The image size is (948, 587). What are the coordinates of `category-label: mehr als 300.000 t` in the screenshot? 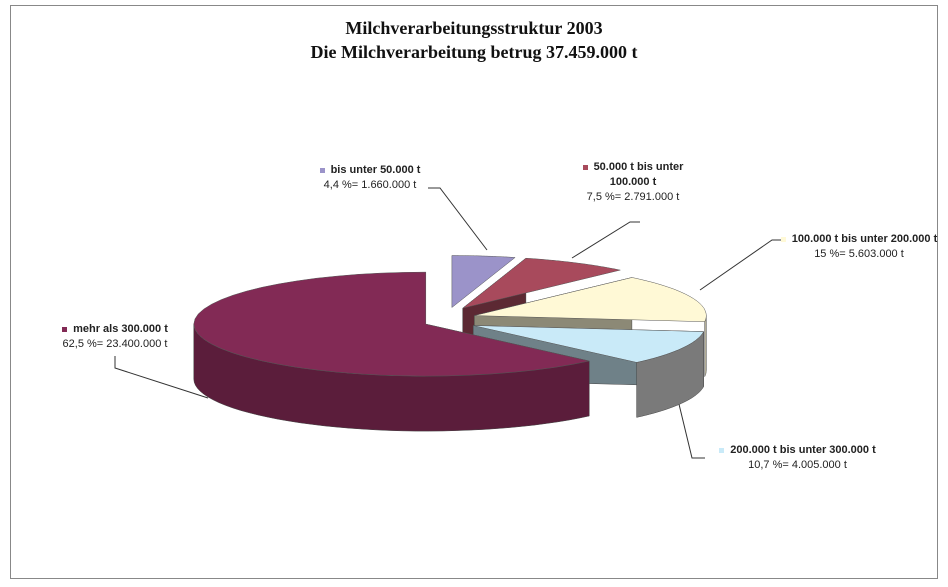 It's located at (120, 329).